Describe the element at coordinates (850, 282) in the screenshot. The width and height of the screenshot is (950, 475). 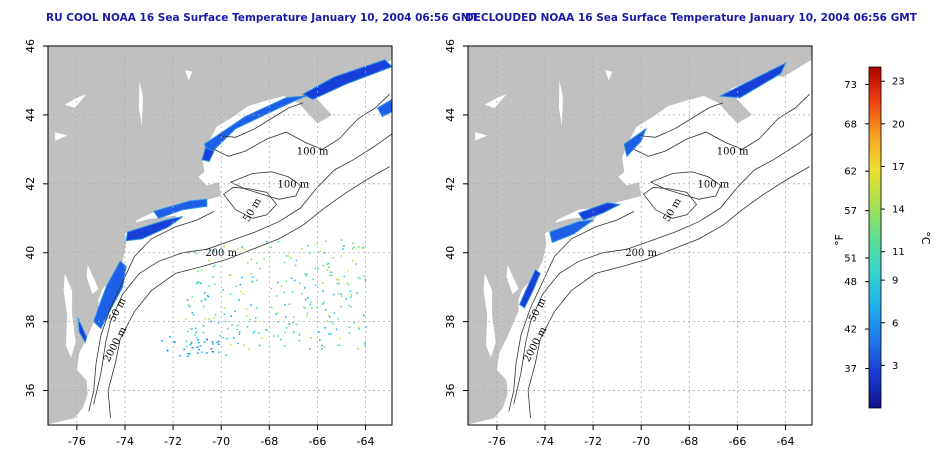
I see `fahrenheit-tick-label: 48` at that location.